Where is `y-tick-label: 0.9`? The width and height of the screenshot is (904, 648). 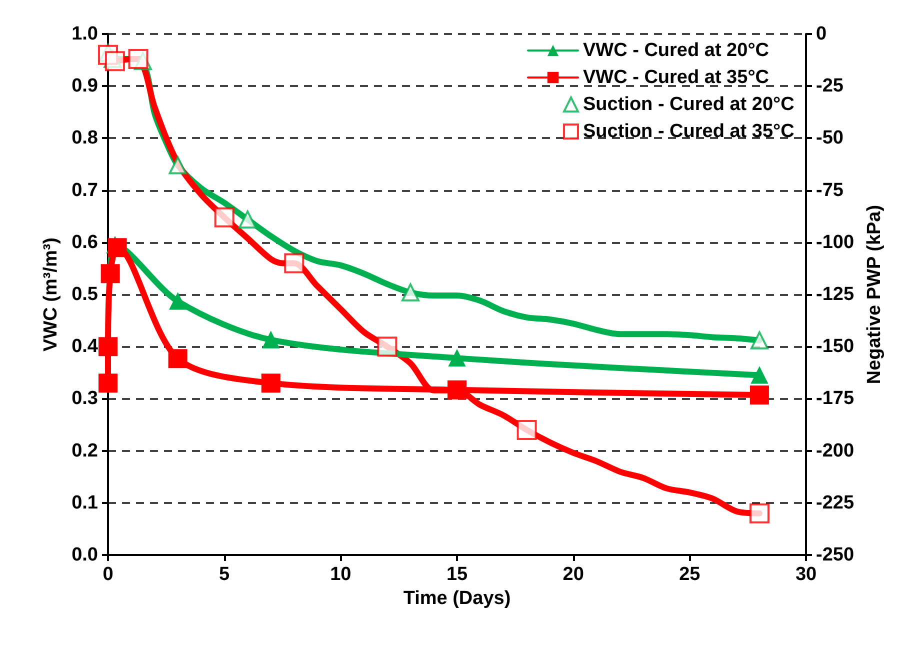
y-tick-label: 0.9 is located at coordinates (85, 86).